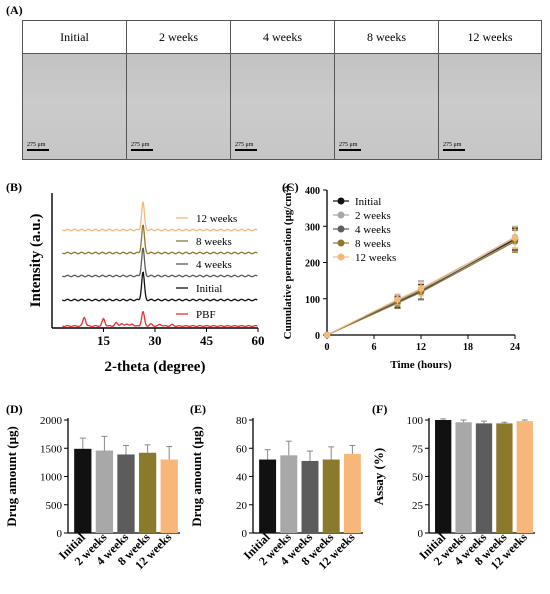 This screenshot has width=550, height=594. I want to click on micro-column: 8 weeks 275 μm, so click(387, 90).